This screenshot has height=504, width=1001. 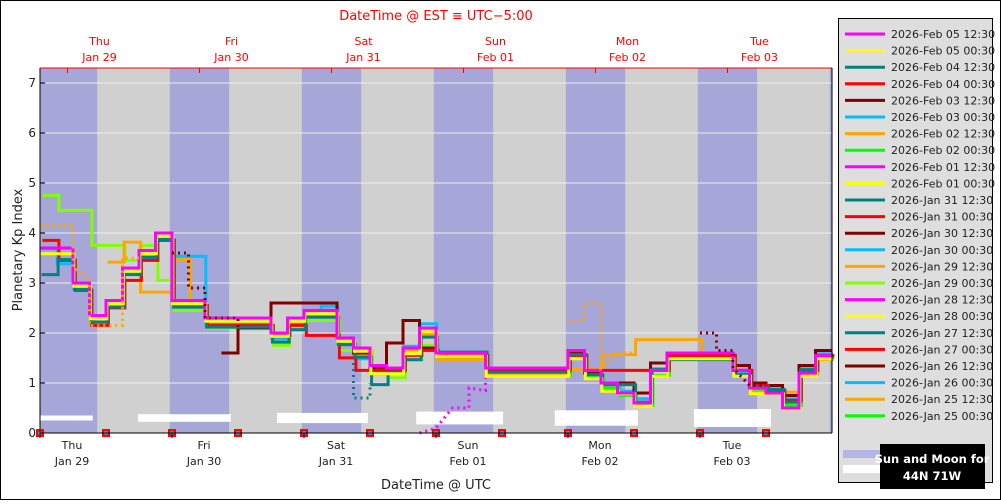 I want to click on top-tick-day: Tue, so click(x=759, y=41).